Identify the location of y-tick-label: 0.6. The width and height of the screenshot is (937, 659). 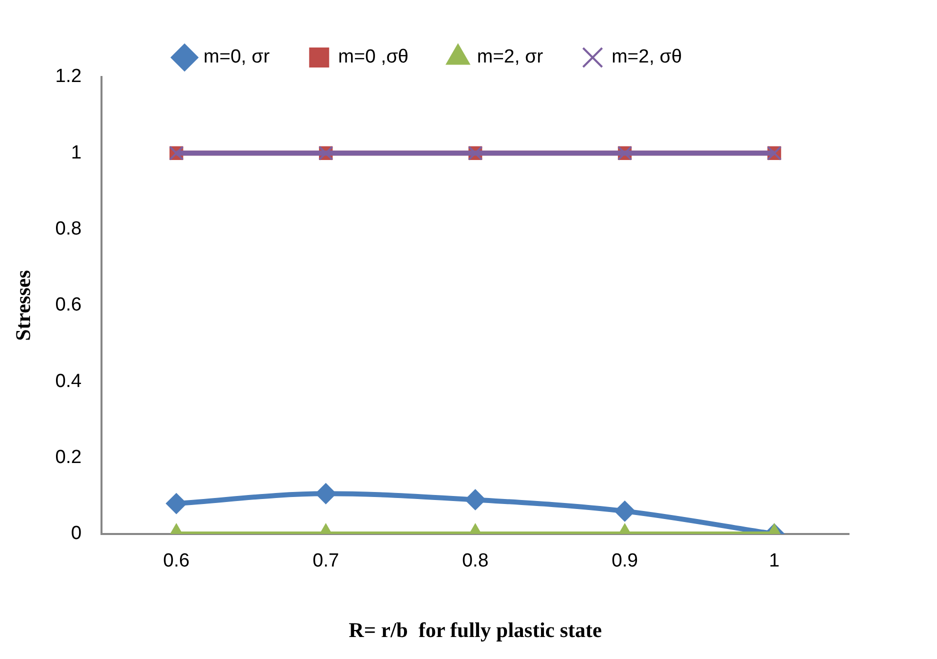
(68, 305).